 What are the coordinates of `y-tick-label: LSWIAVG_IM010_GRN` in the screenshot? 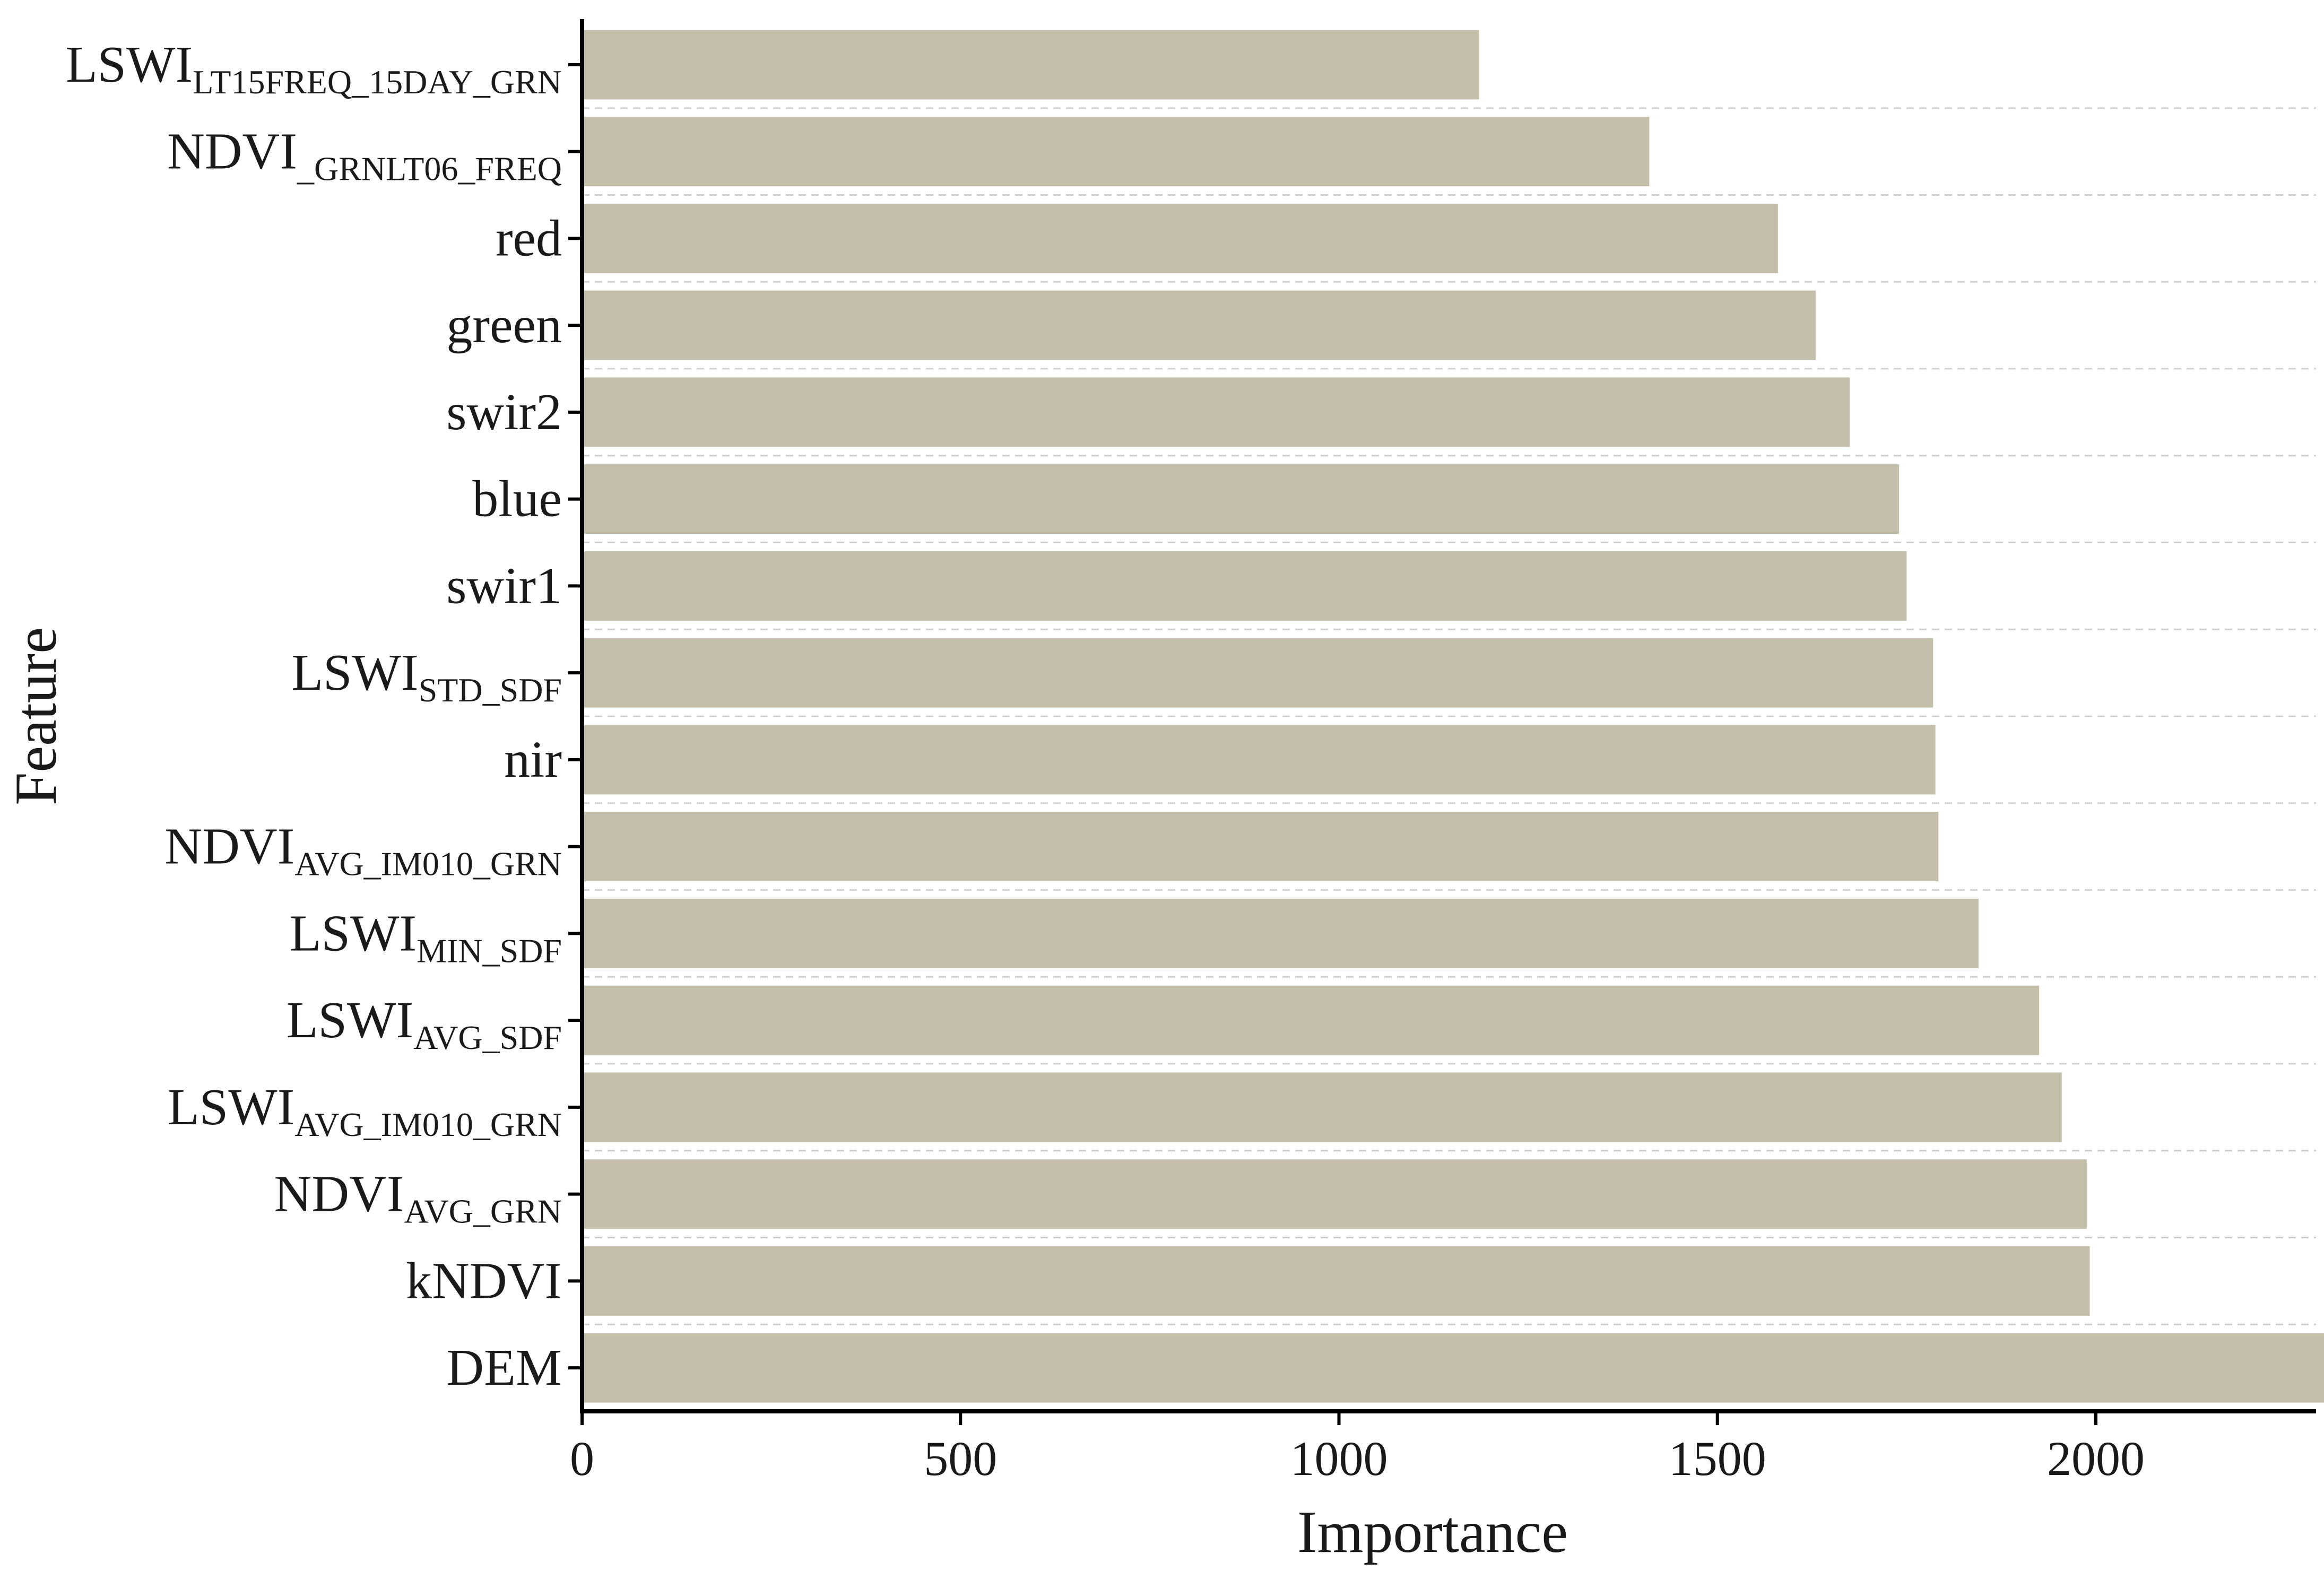 It's located at (365, 1111).